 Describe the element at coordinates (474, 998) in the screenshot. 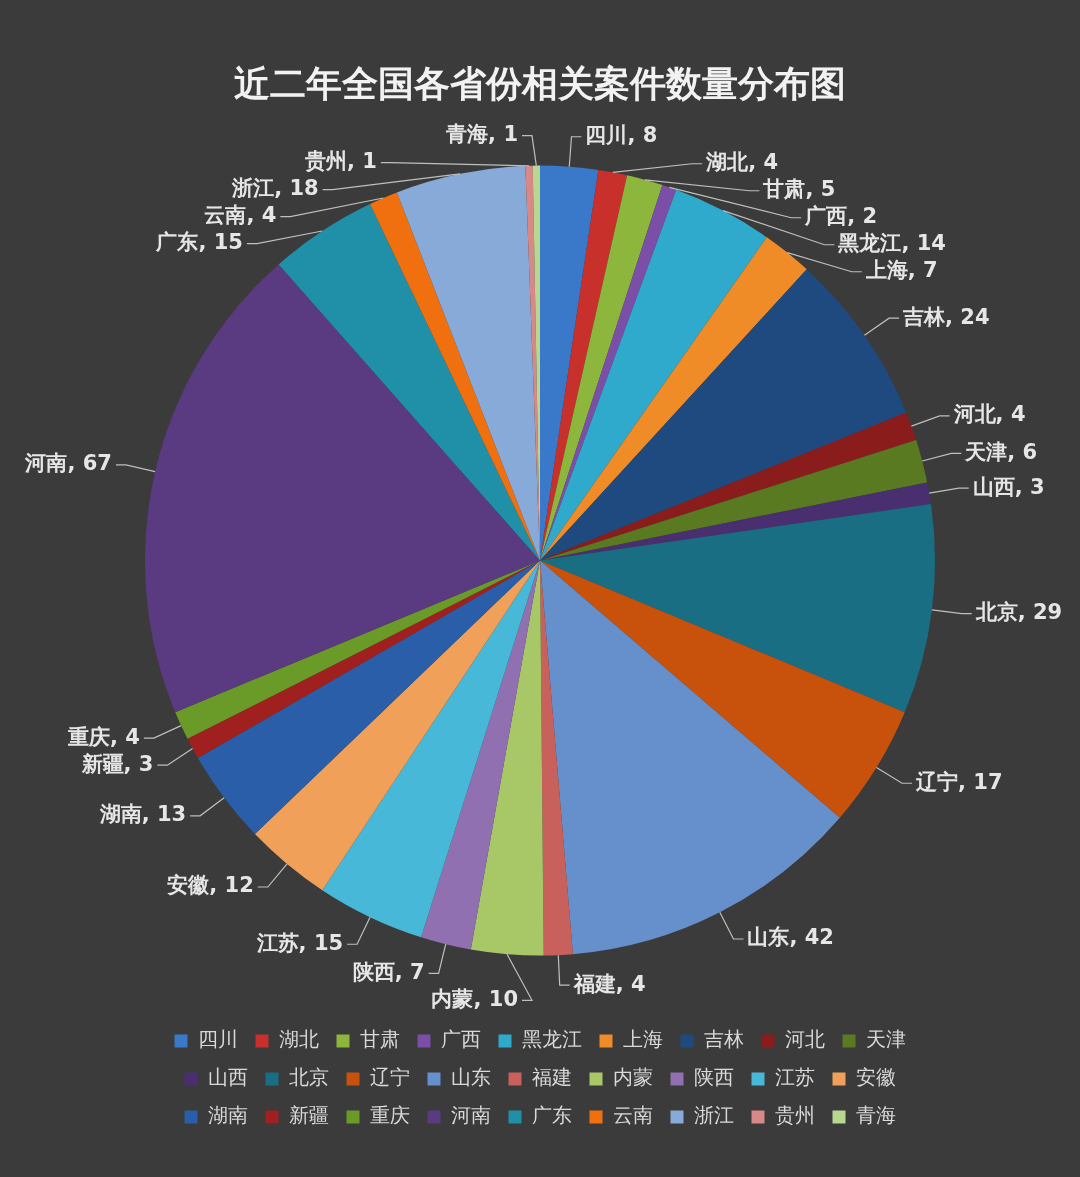

I see `data-label: 内蒙, 10` at that location.